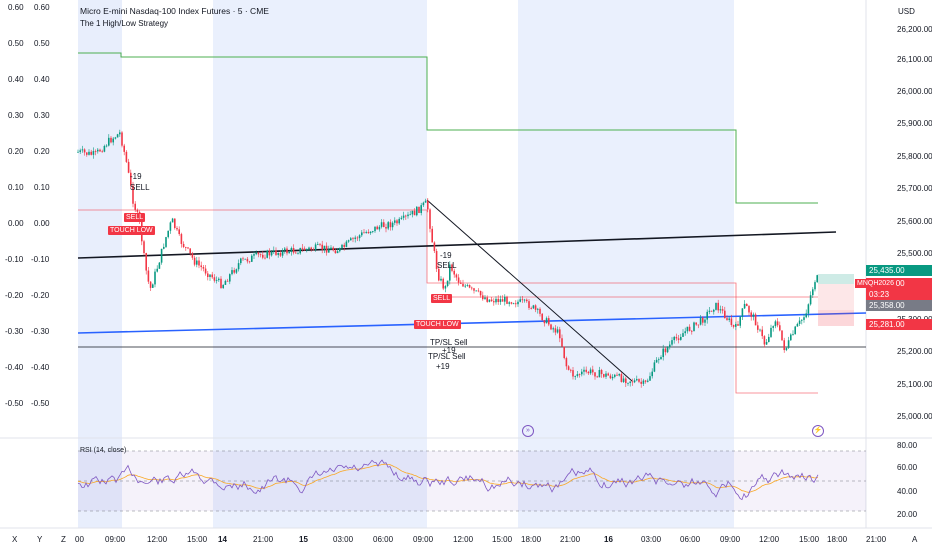  Describe the element at coordinates (899, 294) in the screenshot. I see `price-tag-countdown: 03:23` at that location.